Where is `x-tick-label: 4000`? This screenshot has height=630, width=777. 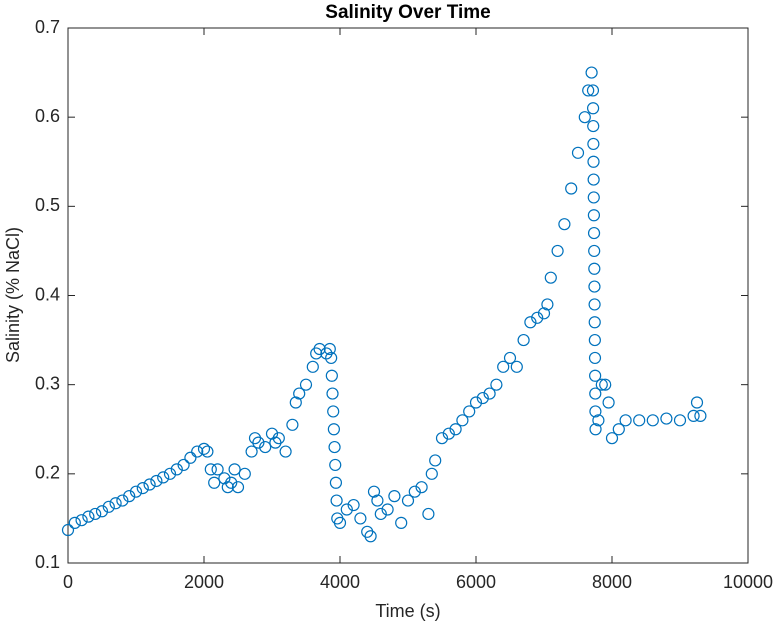 x-tick-label: 4000 is located at coordinates (340, 582).